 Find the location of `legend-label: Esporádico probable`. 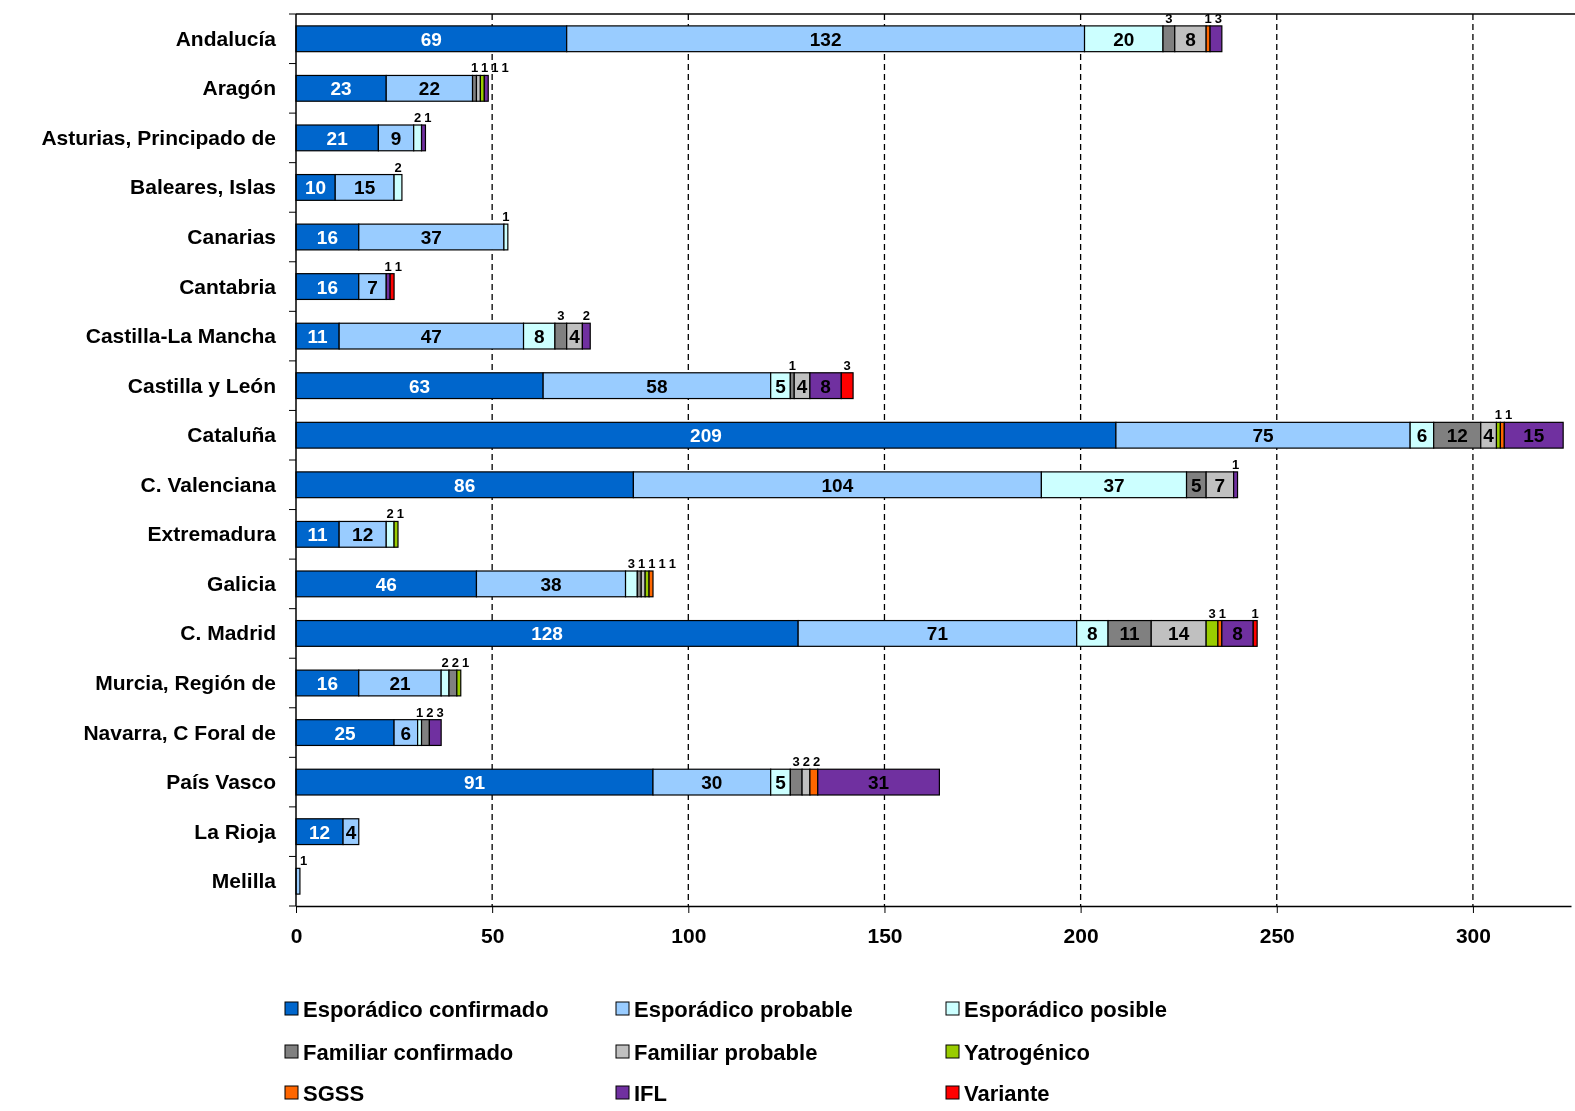

legend-label: Esporádico probable is located at coordinates (743, 1009).